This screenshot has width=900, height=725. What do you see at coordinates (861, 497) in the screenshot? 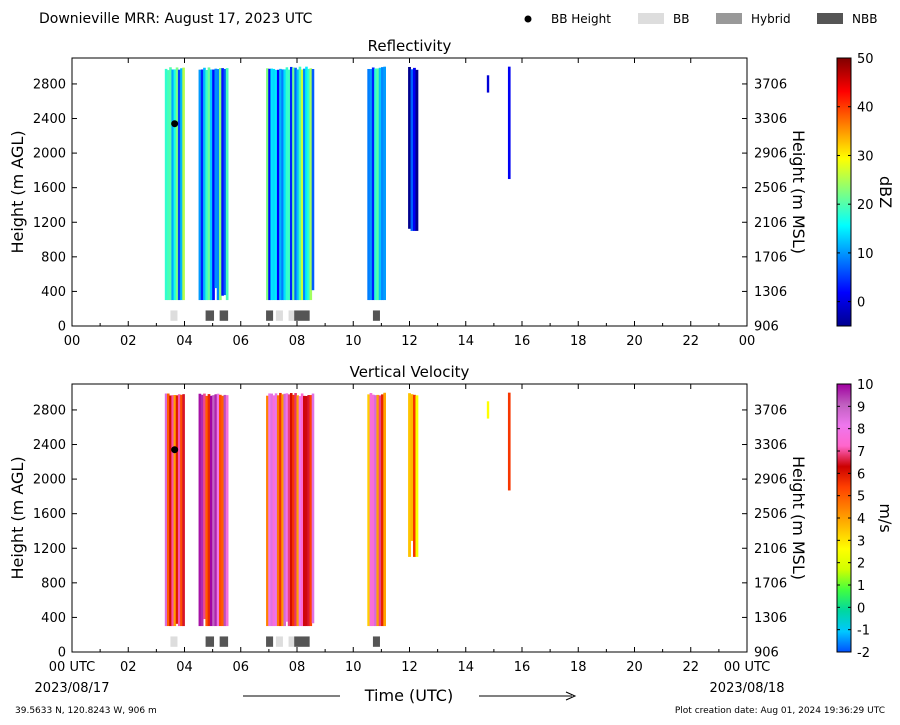
I see `colorbar-tick-label: 5` at bounding box center [861, 497].